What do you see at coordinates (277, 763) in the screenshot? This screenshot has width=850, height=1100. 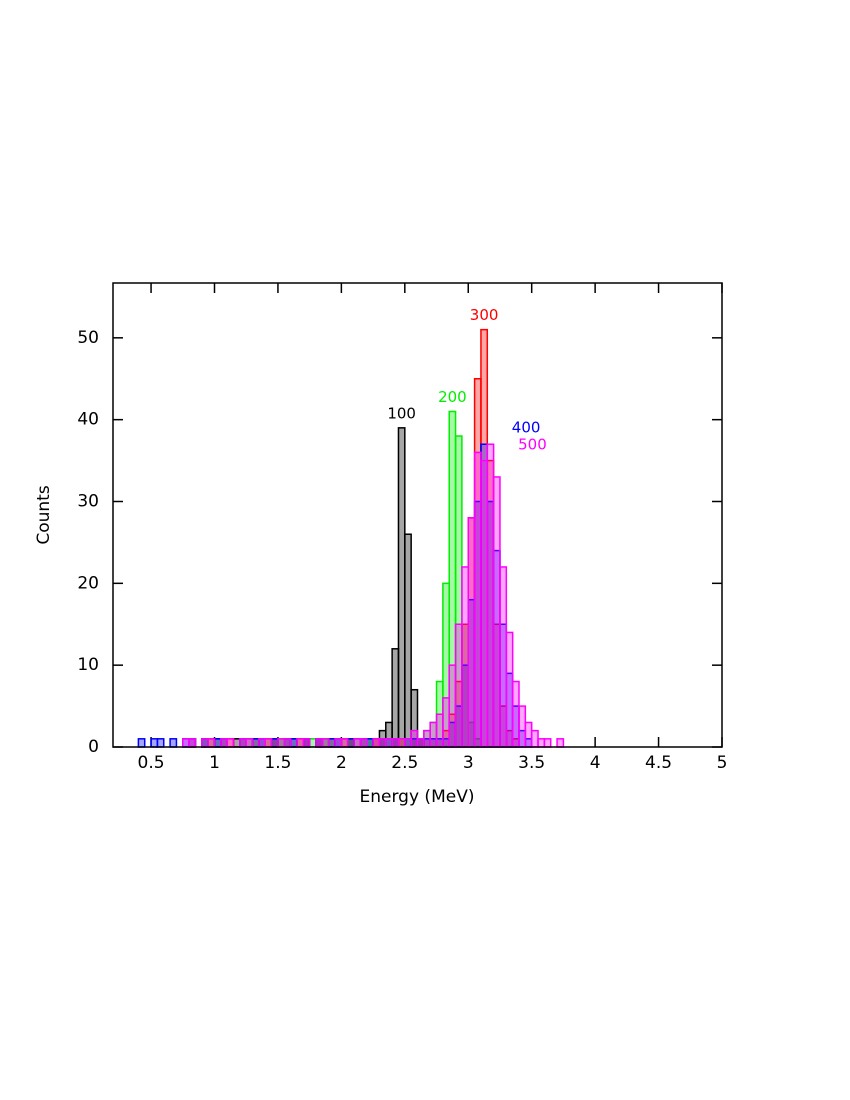 I see `x-tick-label: 1.5` at bounding box center [277, 763].